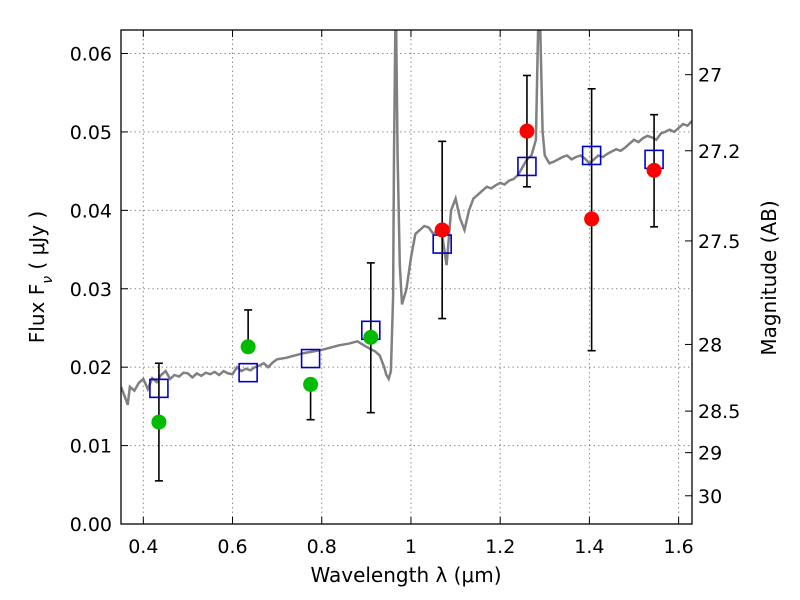 This screenshot has height=600, width=800. I want to click on y2-tick-label: 27, so click(710, 76).